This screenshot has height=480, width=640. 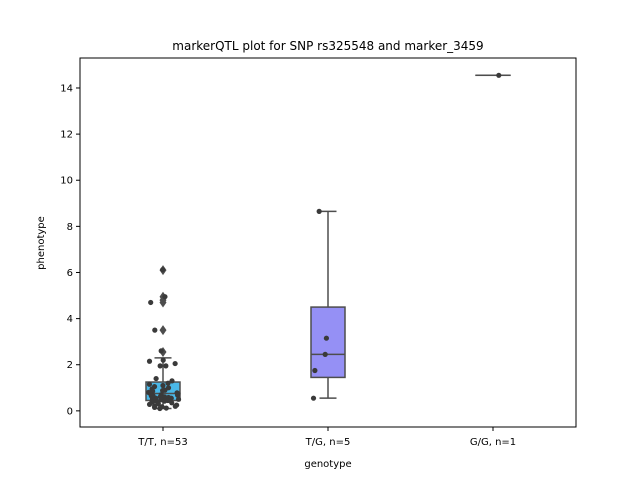 I want to click on y-tick-label: 2, so click(x=70, y=365).